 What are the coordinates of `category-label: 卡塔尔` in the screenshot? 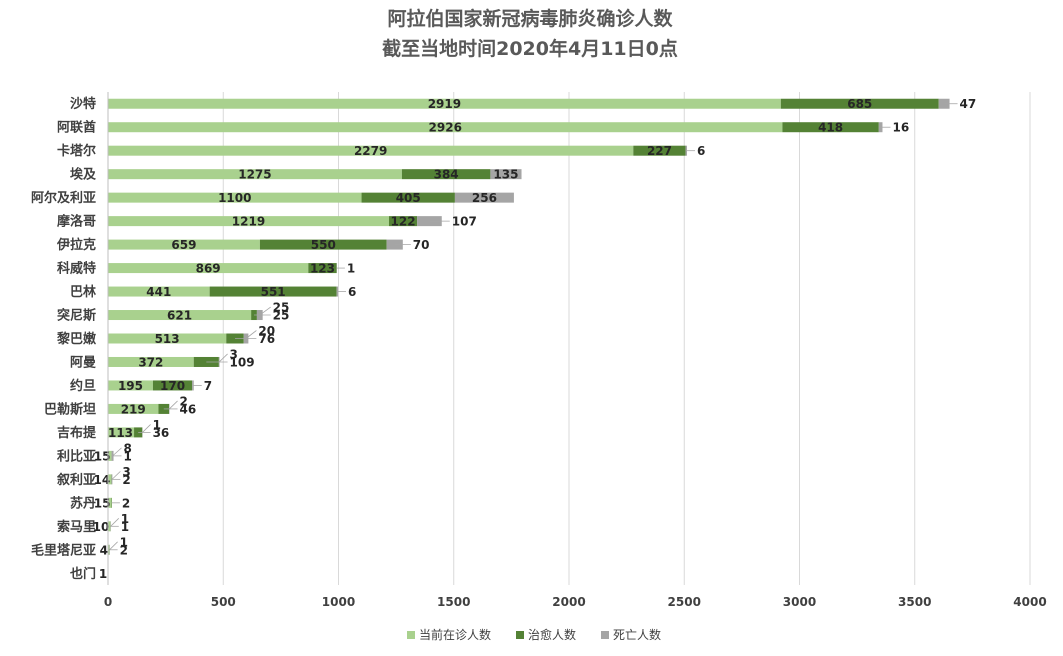 It's located at (76, 151).